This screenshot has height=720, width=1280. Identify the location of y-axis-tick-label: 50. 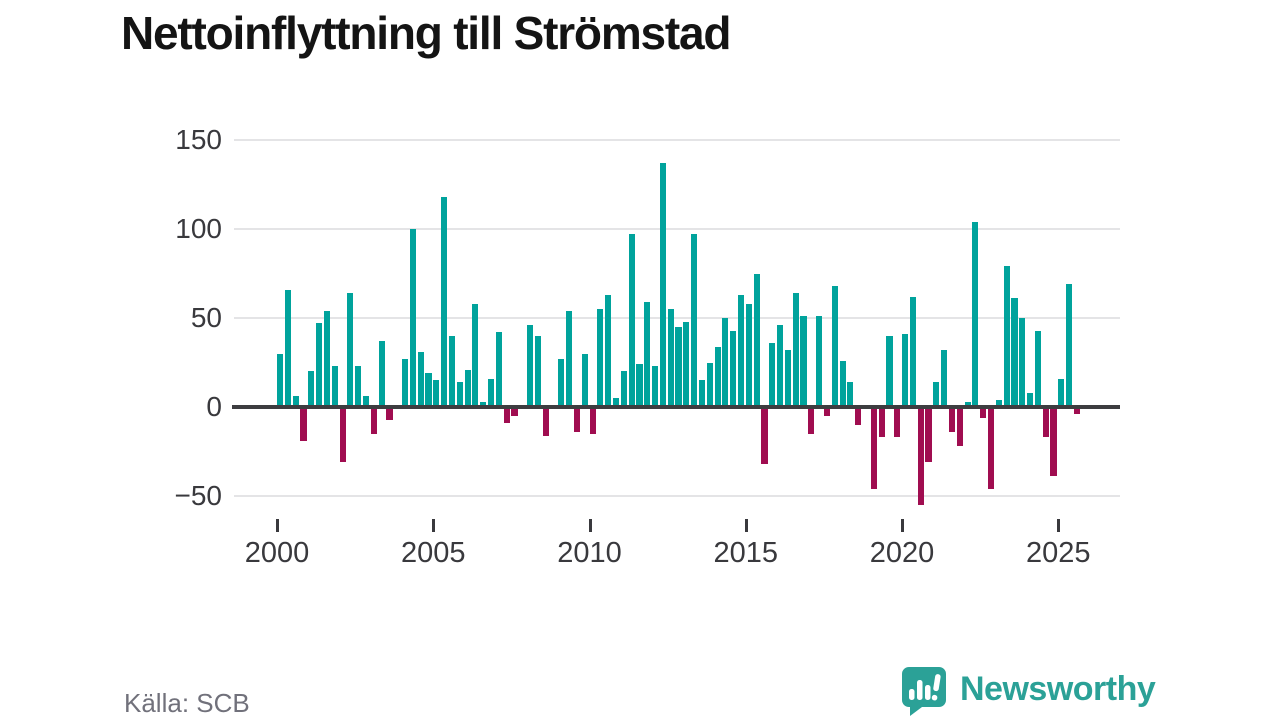
(206, 317).